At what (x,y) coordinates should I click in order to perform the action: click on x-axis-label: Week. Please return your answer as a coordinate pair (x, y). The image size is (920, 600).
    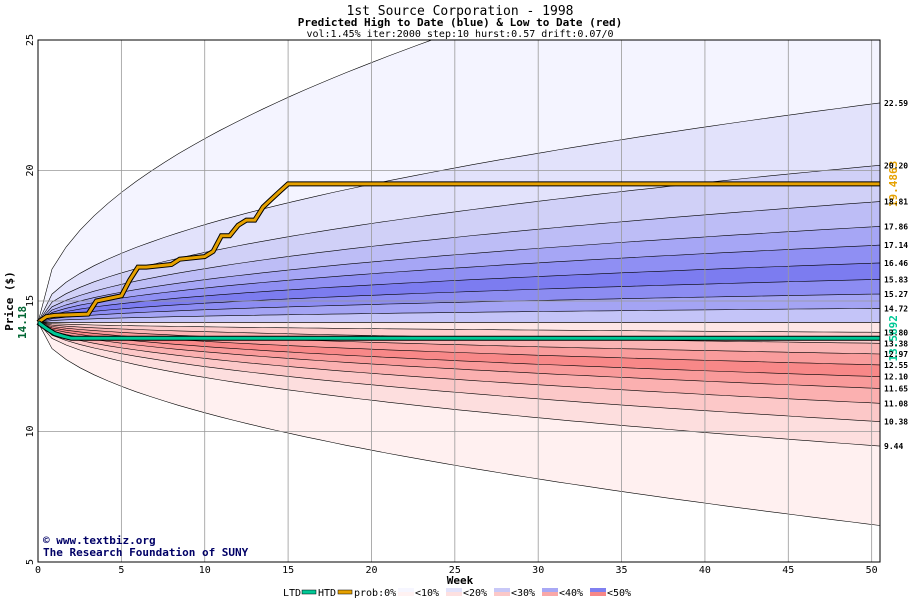
    Looking at the image, I should click on (460, 580).